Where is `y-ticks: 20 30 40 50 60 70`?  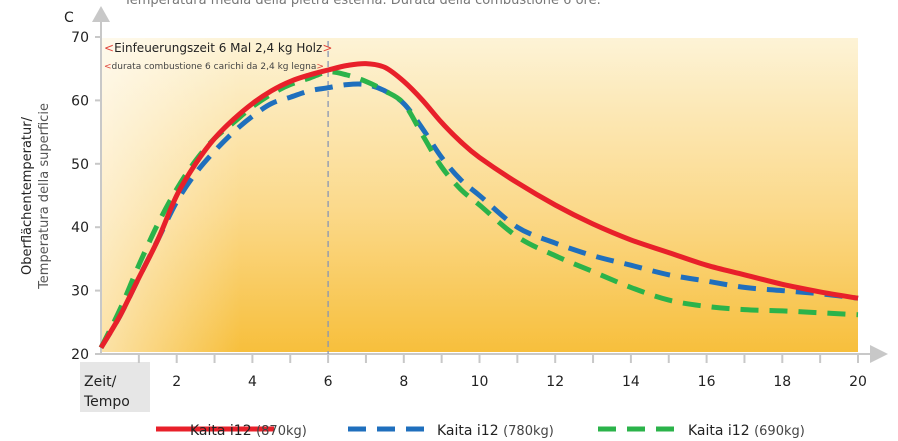
y-ticks: 20 30 40 50 60 70 is located at coordinates (86, 196).